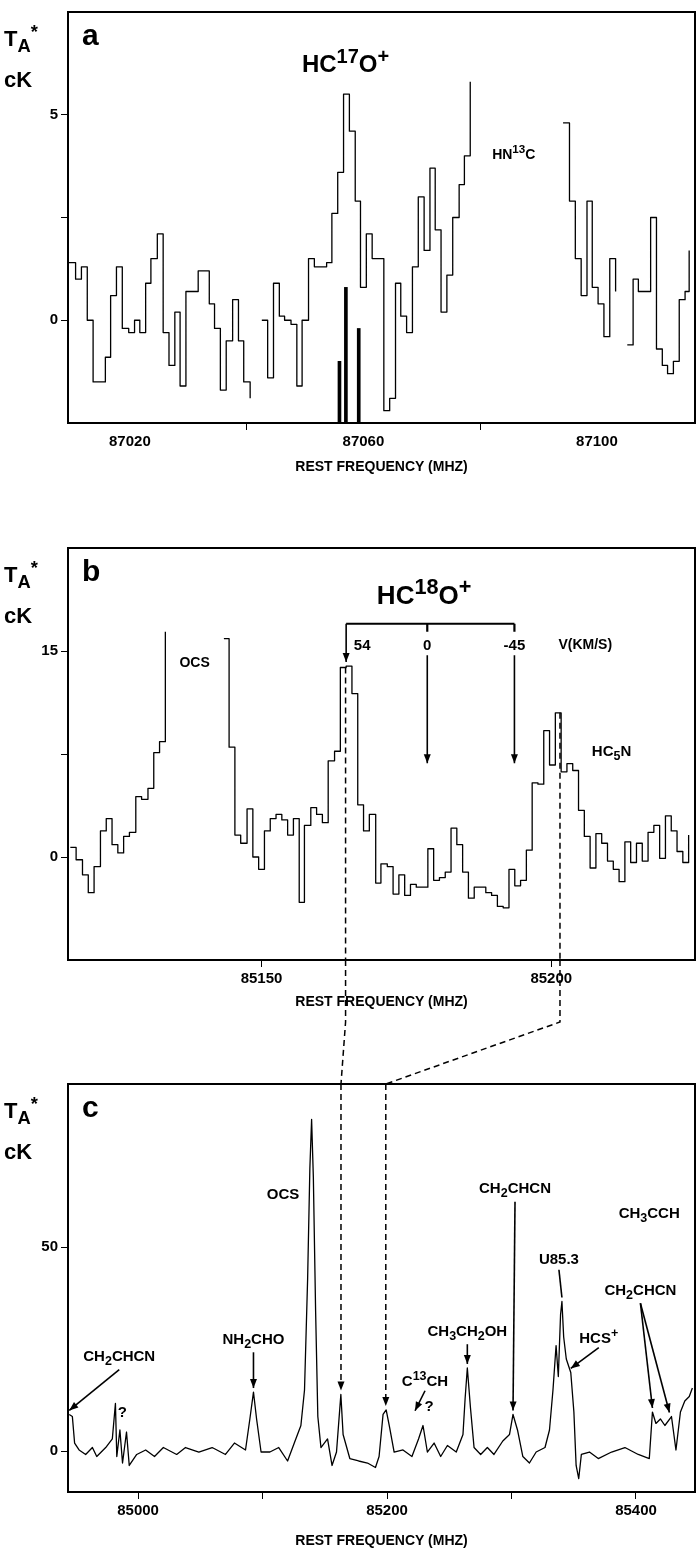  What do you see at coordinates (514, 644) in the screenshot?
I see `annotation: -45` at bounding box center [514, 644].